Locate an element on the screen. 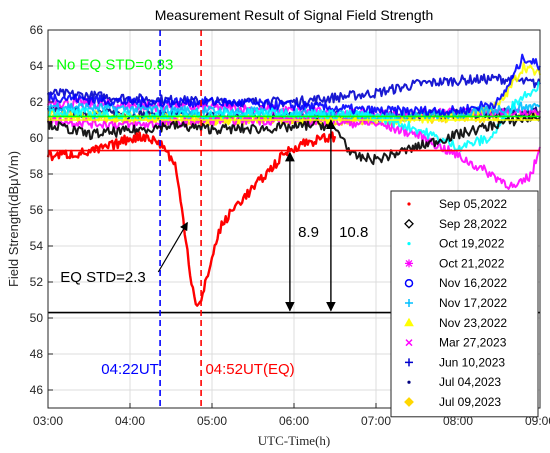 This screenshot has height=453, width=550. x-tick-label: 07:00 is located at coordinates (376, 421).